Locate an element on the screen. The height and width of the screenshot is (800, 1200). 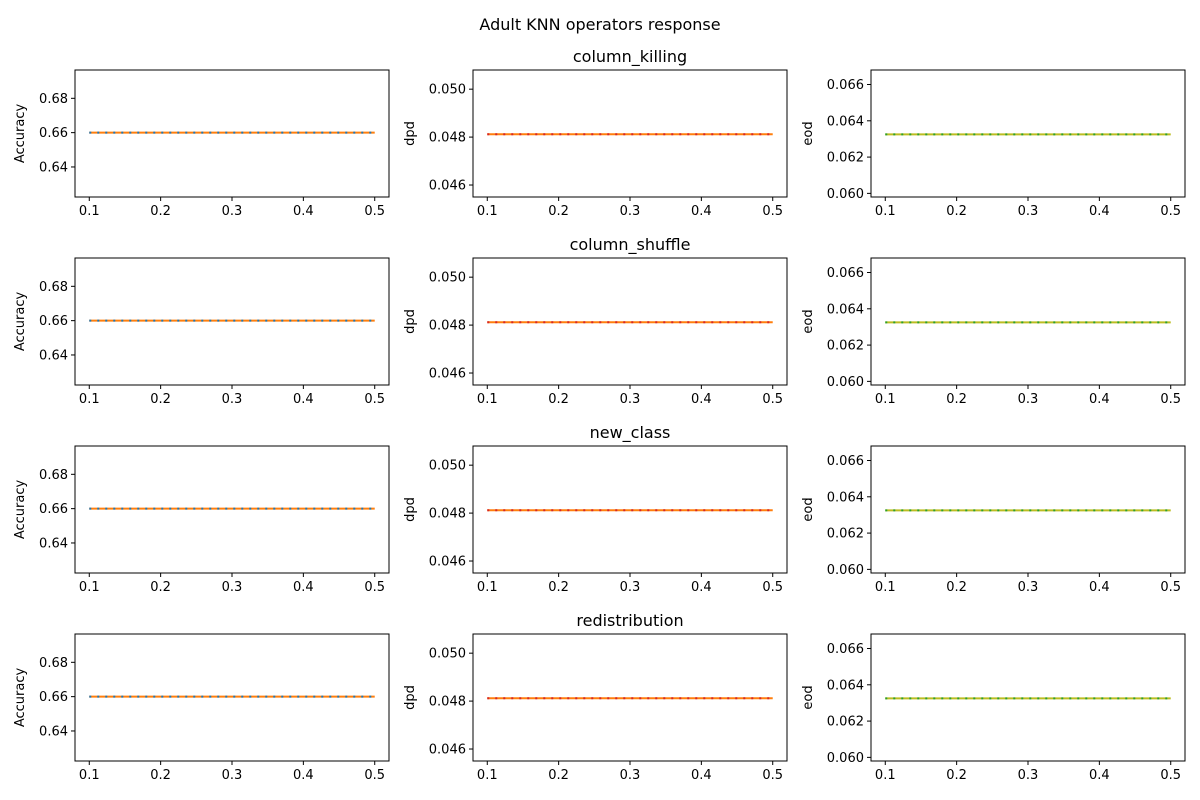
row-title: redistribution is located at coordinates (629, 620).